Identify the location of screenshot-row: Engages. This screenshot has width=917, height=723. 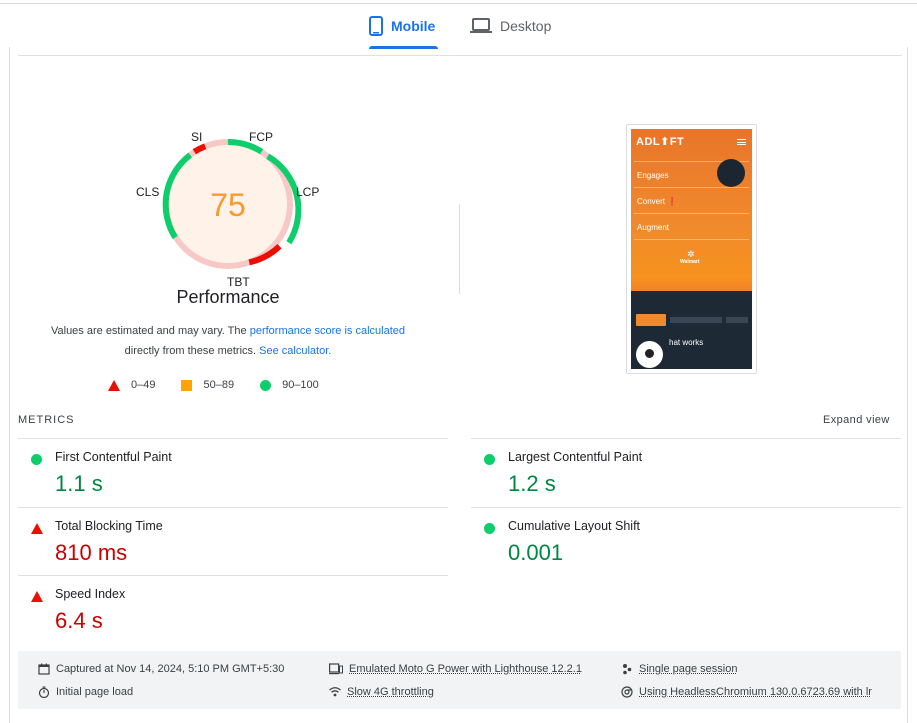
(691, 174).